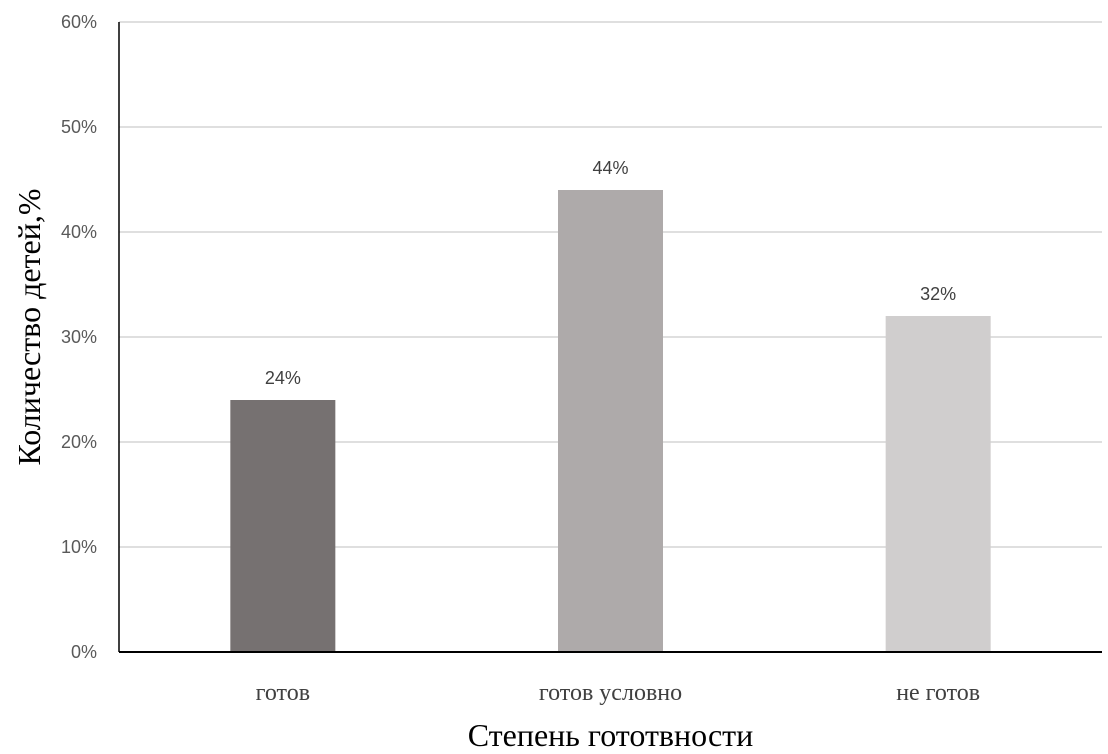 The width and height of the screenshot is (1108, 754). What do you see at coordinates (610, 693) in the screenshot?
I see `category-label: готов условно` at bounding box center [610, 693].